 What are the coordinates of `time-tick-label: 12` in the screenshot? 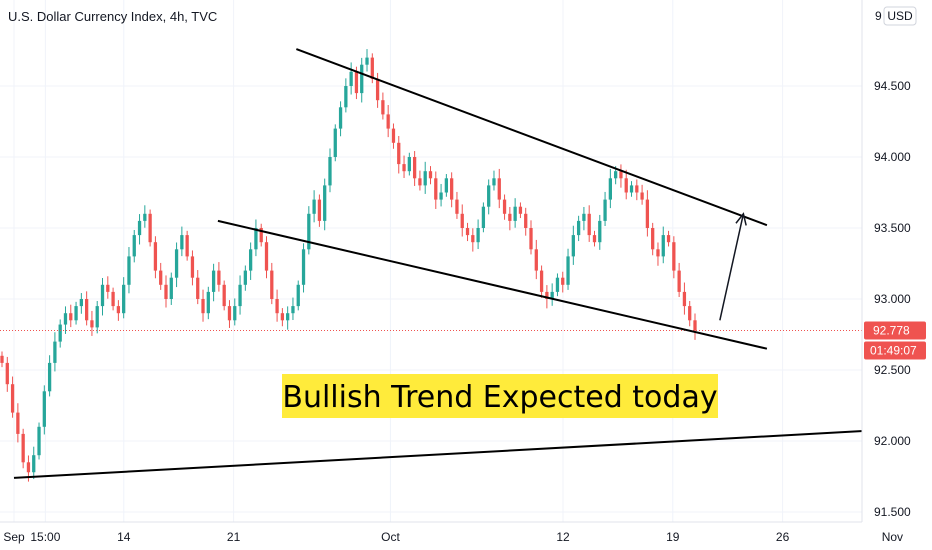 It's located at (563, 537).